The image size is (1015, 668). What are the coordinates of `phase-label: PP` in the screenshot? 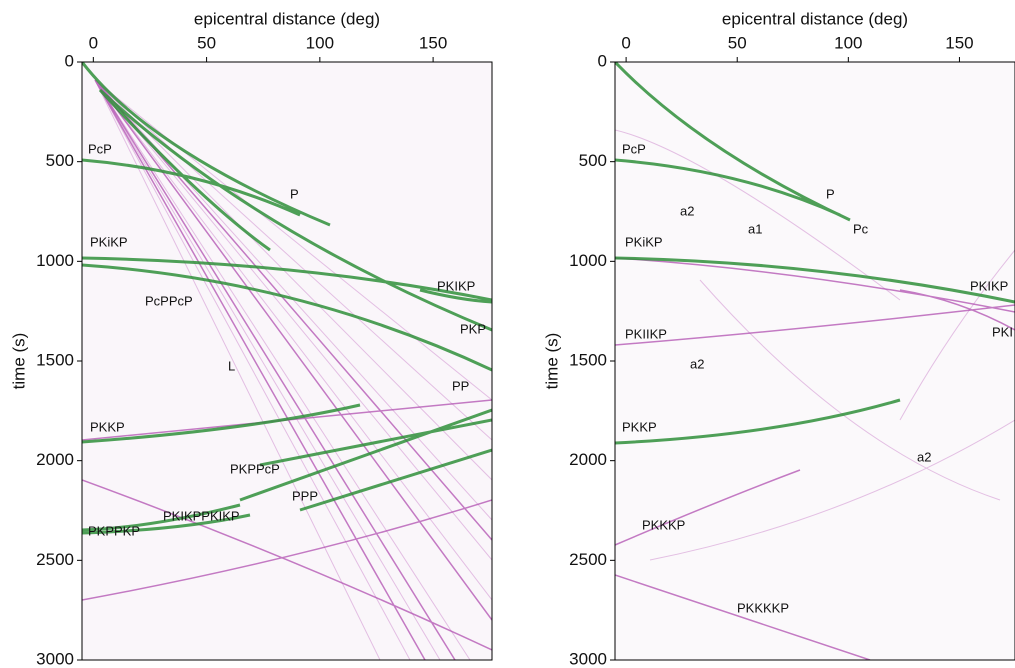 It's located at (460, 385).